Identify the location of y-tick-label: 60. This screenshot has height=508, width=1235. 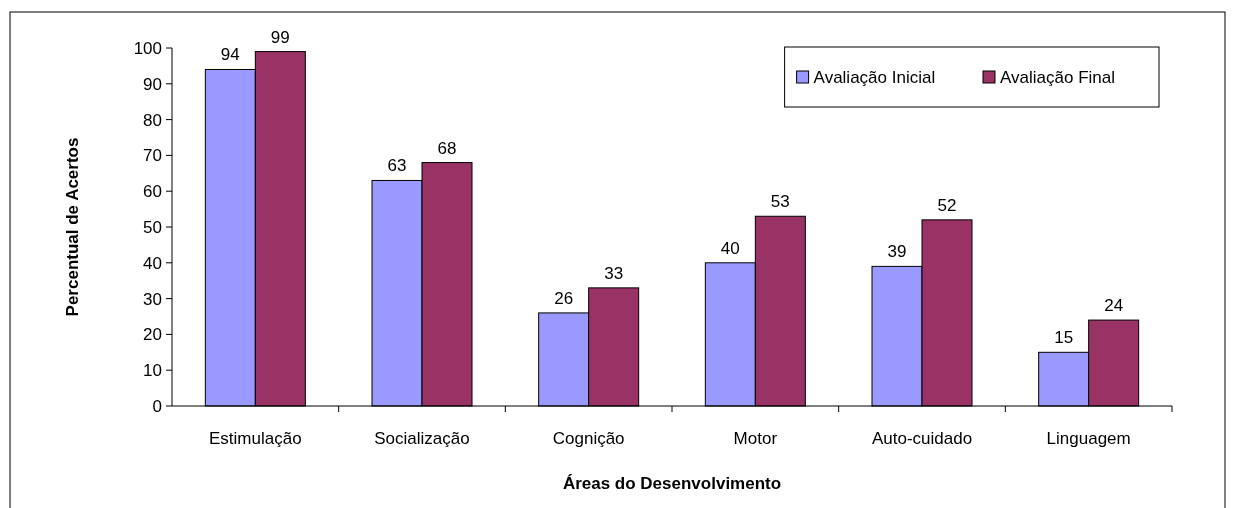
(152, 192).